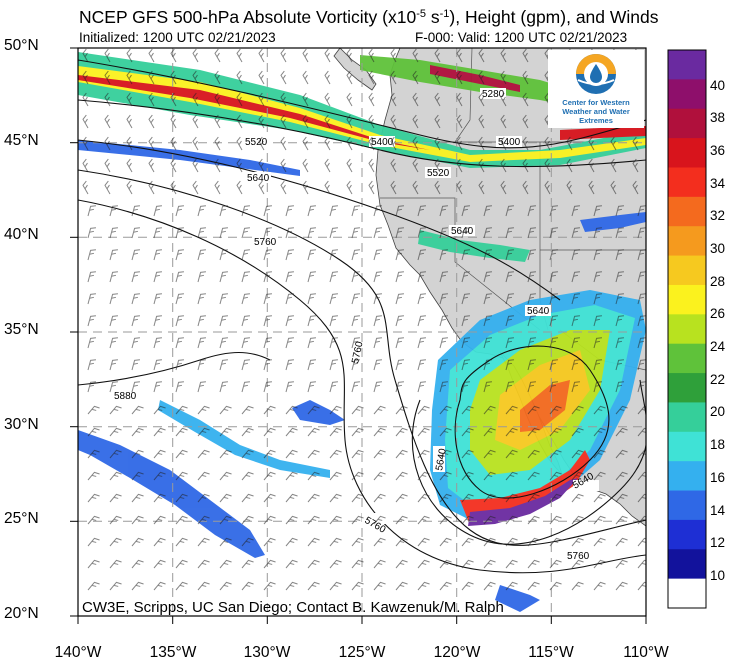 The image size is (734, 669). What do you see at coordinates (21, 424) in the screenshot?
I see `lat-label: 30°N` at bounding box center [21, 424].